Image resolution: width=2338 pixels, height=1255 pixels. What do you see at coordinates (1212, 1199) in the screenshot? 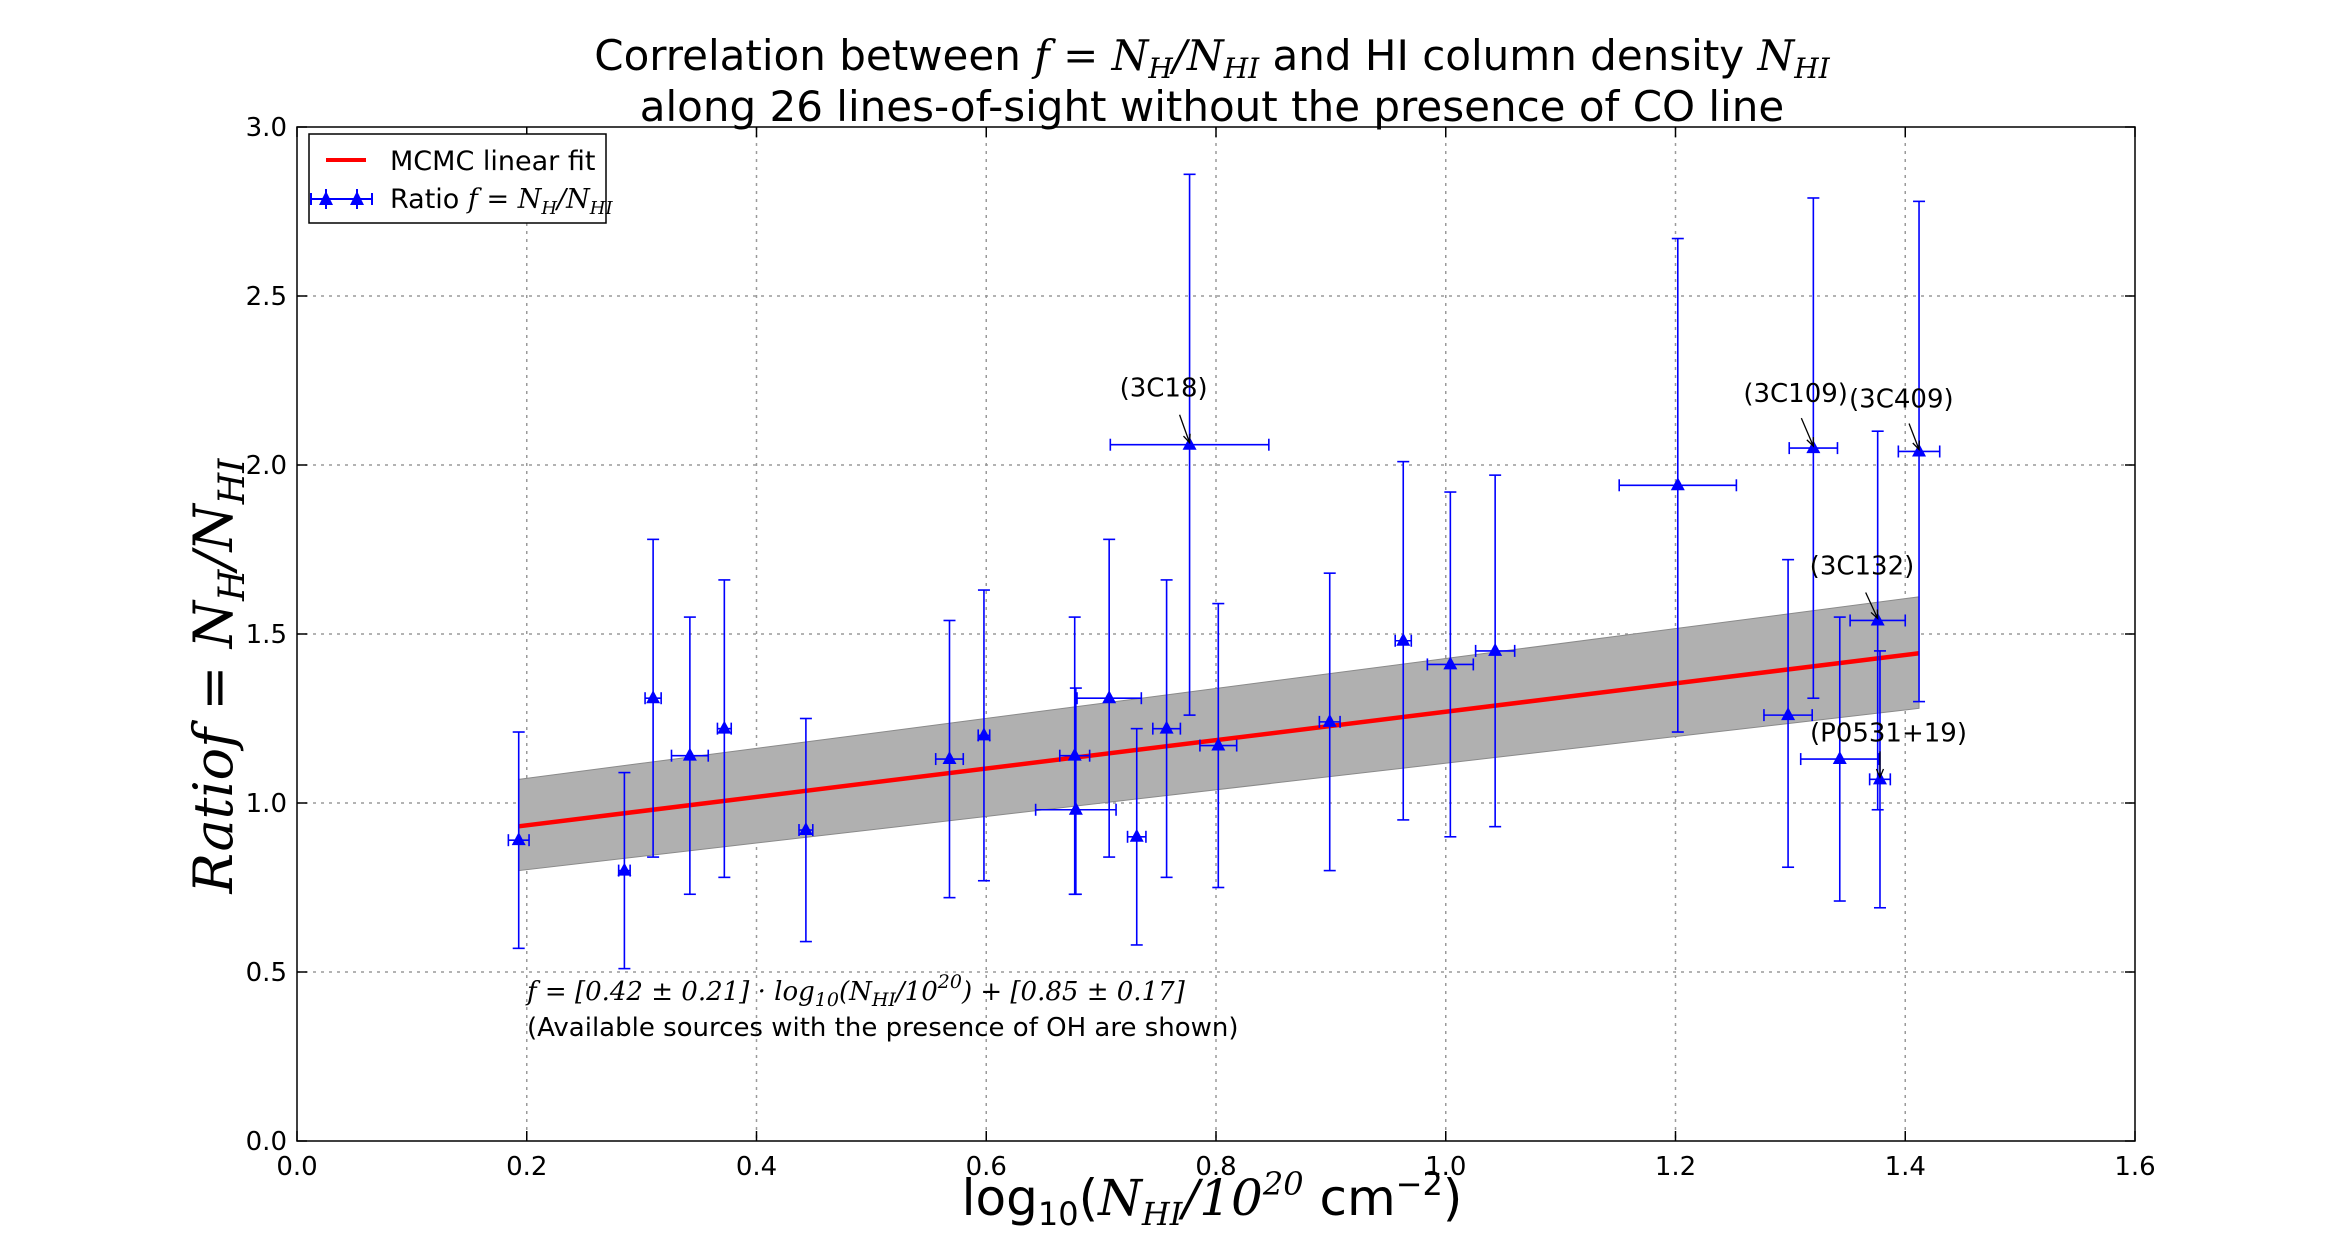
I see `x-axis-label: log10(NHI/1020 cm−2)` at bounding box center [1212, 1199].